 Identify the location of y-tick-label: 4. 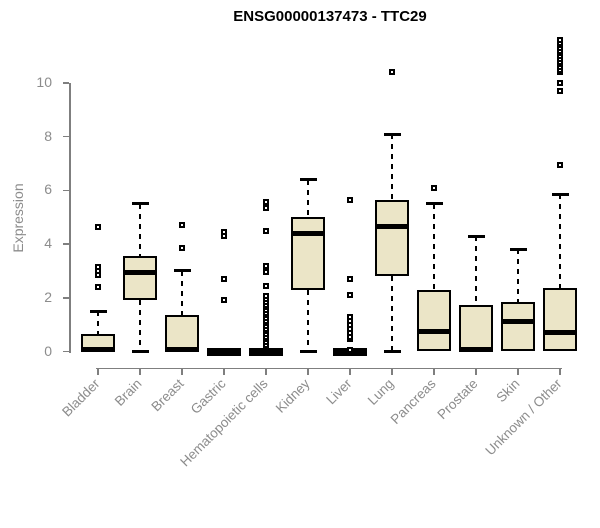
(48, 243).